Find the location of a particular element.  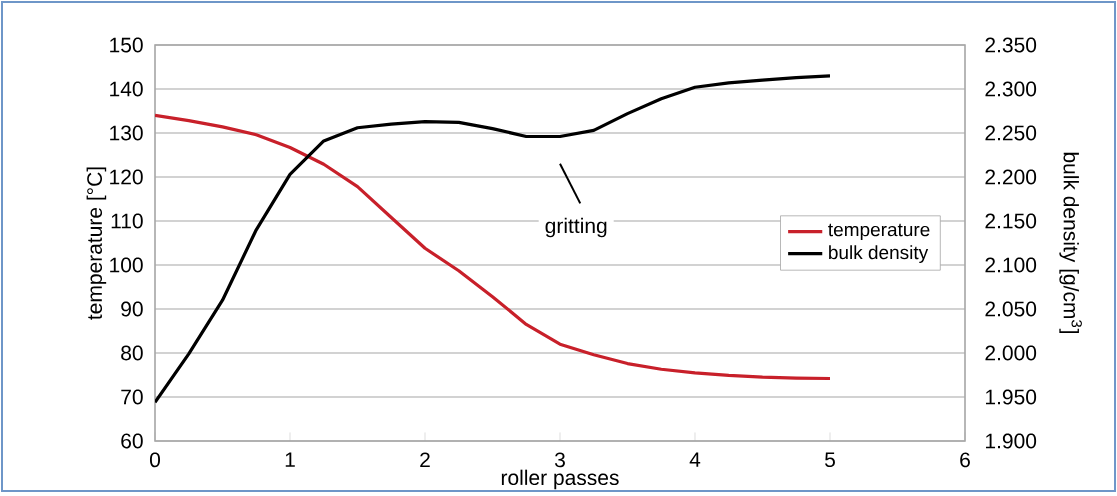

y-tick-label: 70 is located at coordinates (132, 397).